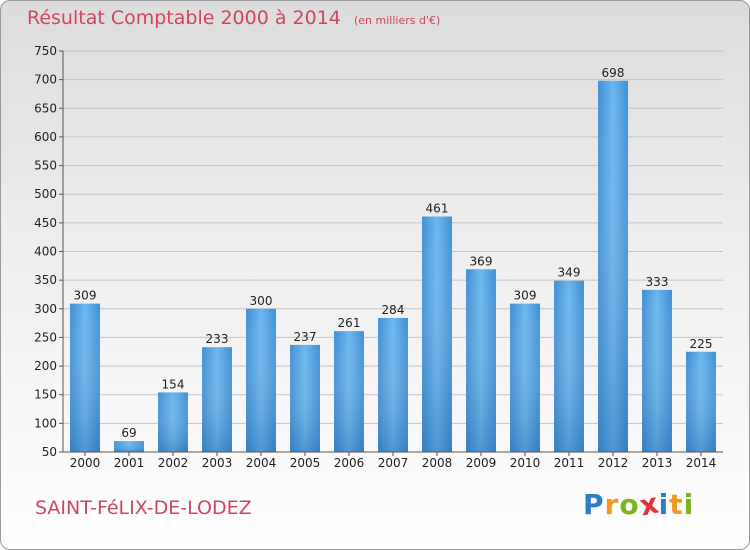  Describe the element at coordinates (85, 463) in the screenshot. I see `x-tick-label: 2000` at that location.